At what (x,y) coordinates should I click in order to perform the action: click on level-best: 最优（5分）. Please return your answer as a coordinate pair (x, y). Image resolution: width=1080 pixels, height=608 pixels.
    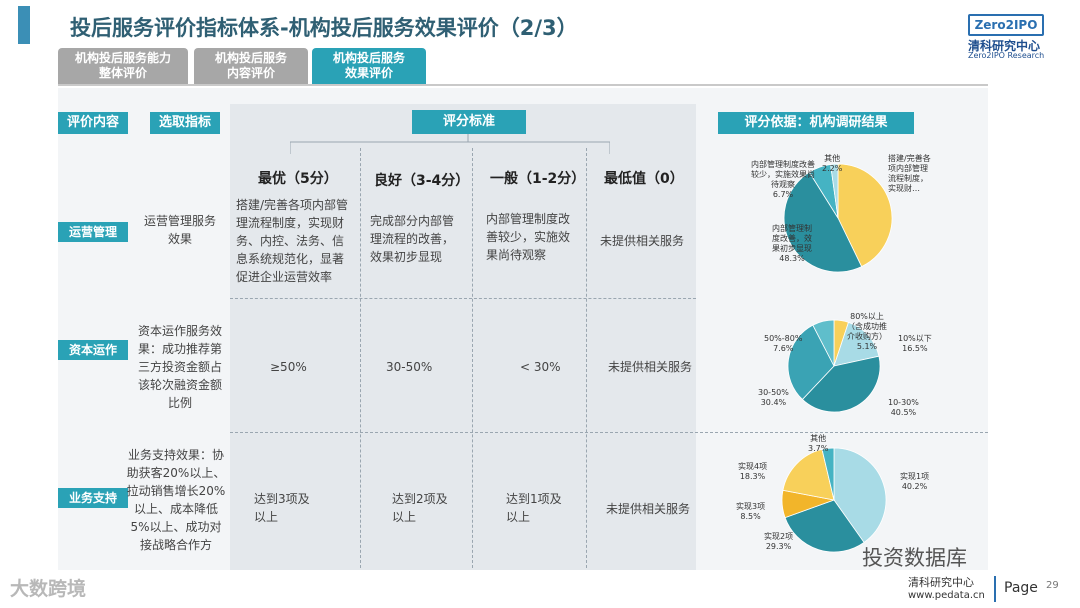
    Looking at the image, I should click on (298, 179).